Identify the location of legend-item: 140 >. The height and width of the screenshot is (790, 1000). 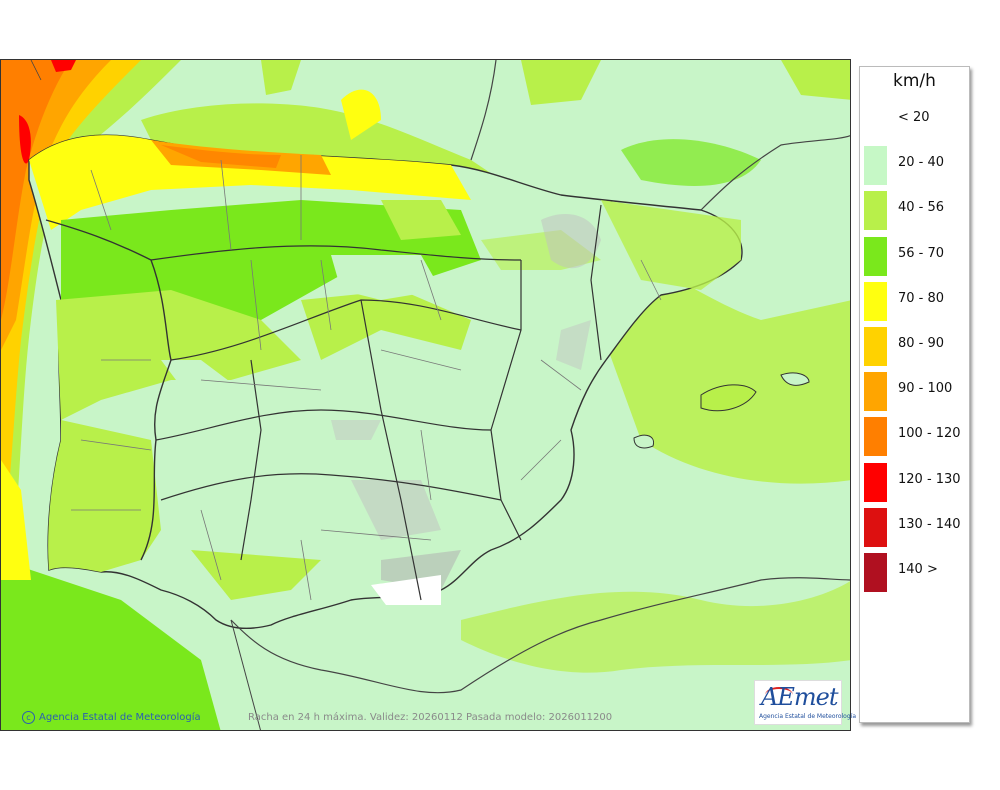
(916, 570).